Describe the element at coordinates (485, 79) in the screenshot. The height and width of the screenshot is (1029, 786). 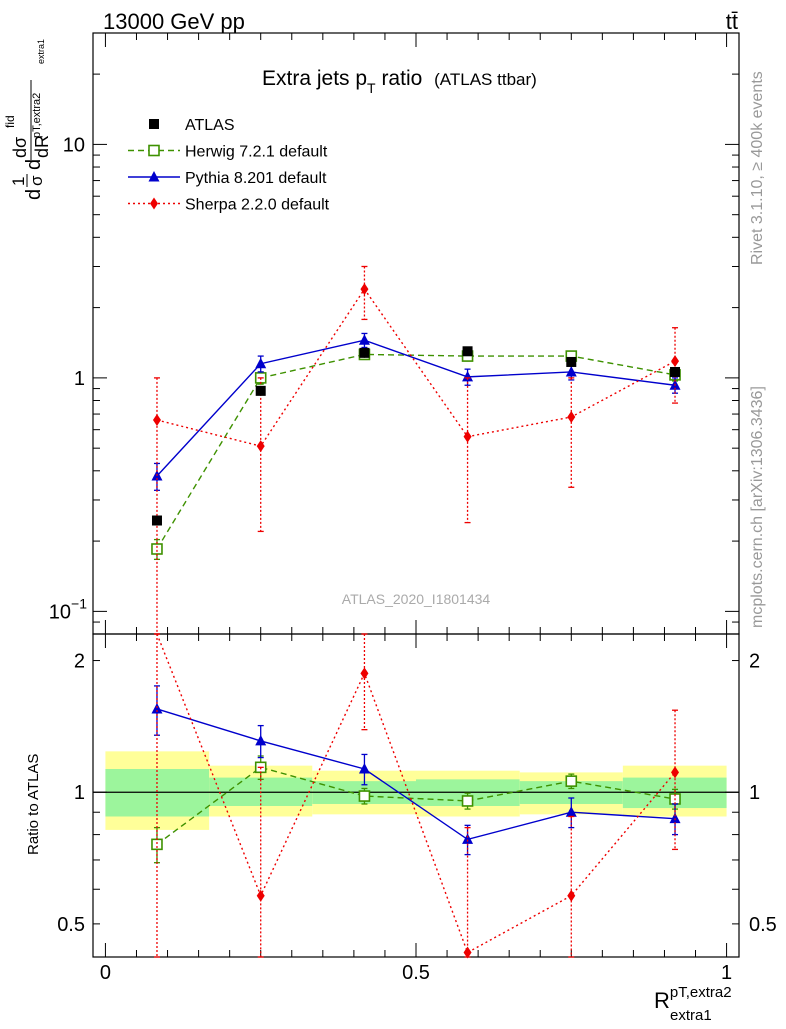
I see `chart-title-note: (ATLAS ttbar)` at that location.